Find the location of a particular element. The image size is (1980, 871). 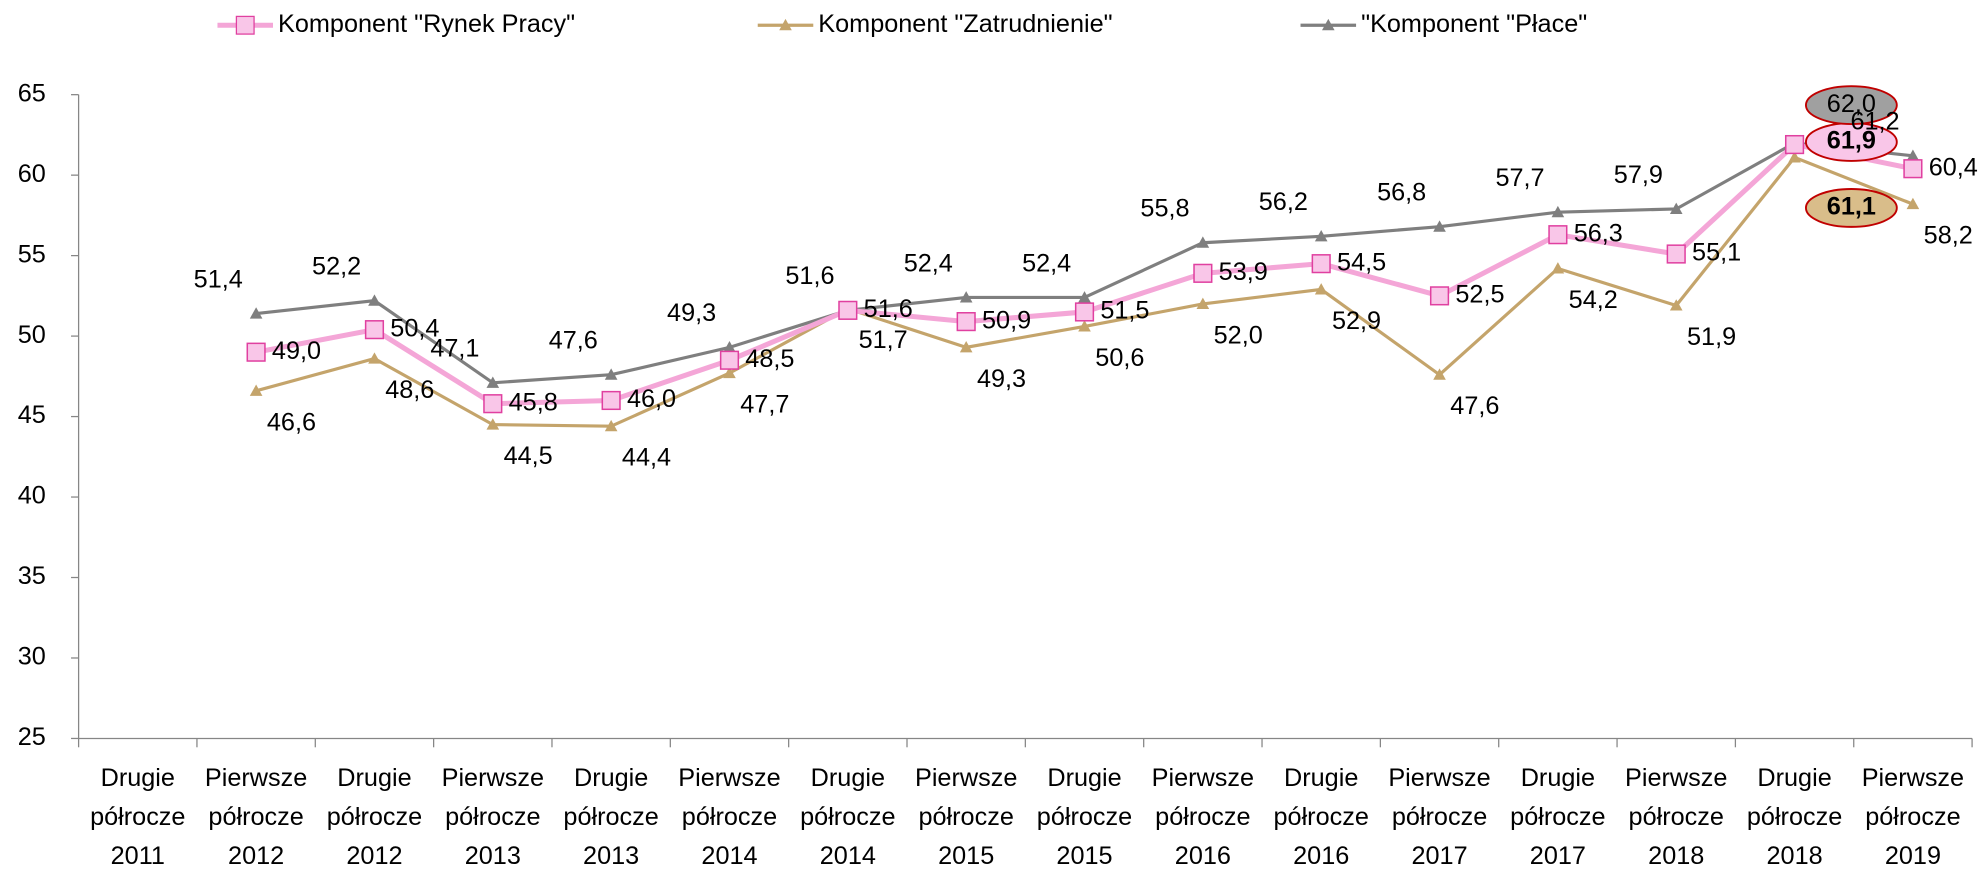

data-label: 50,4 is located at coordinates (414, 328).